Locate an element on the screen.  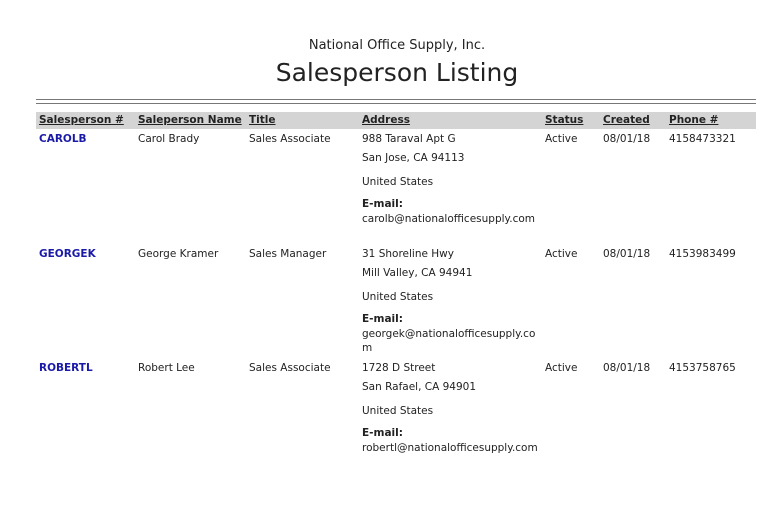
column-header-salesperson-id: Salesperson # is located at coordinates (81, 120).